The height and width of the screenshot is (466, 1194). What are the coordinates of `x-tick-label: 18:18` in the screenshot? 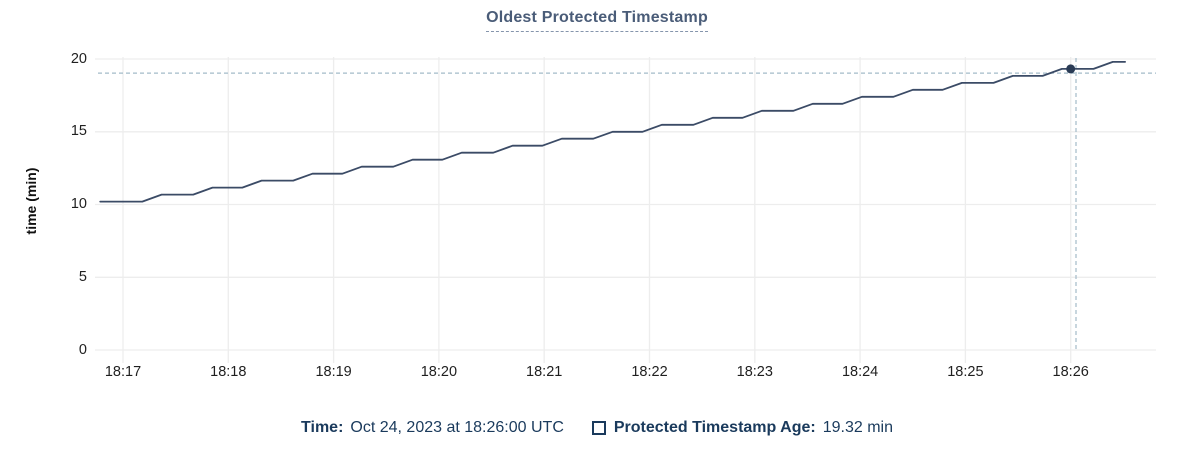 It's located at (228, 372).